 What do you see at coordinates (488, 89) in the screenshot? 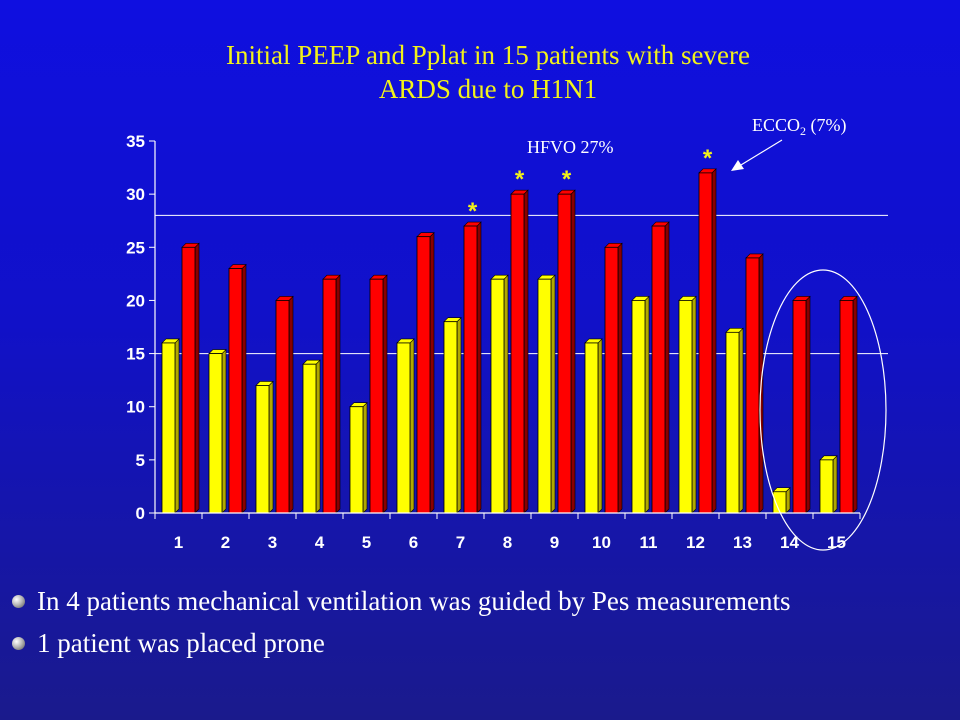
I see `title-line-2: ARDS due to H1N1` at bounding box center [488, 89].